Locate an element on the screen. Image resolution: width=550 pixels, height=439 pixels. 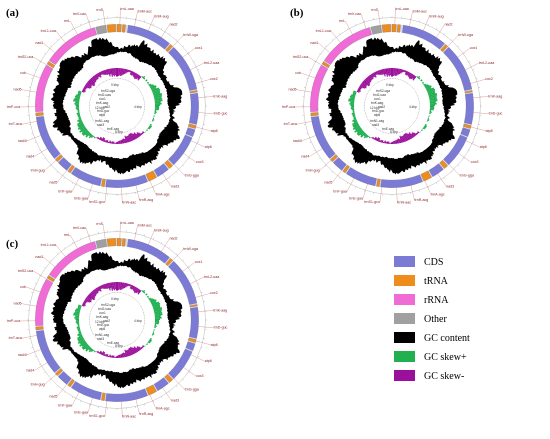
legend-label: Other is located at coordinates (435, 319).